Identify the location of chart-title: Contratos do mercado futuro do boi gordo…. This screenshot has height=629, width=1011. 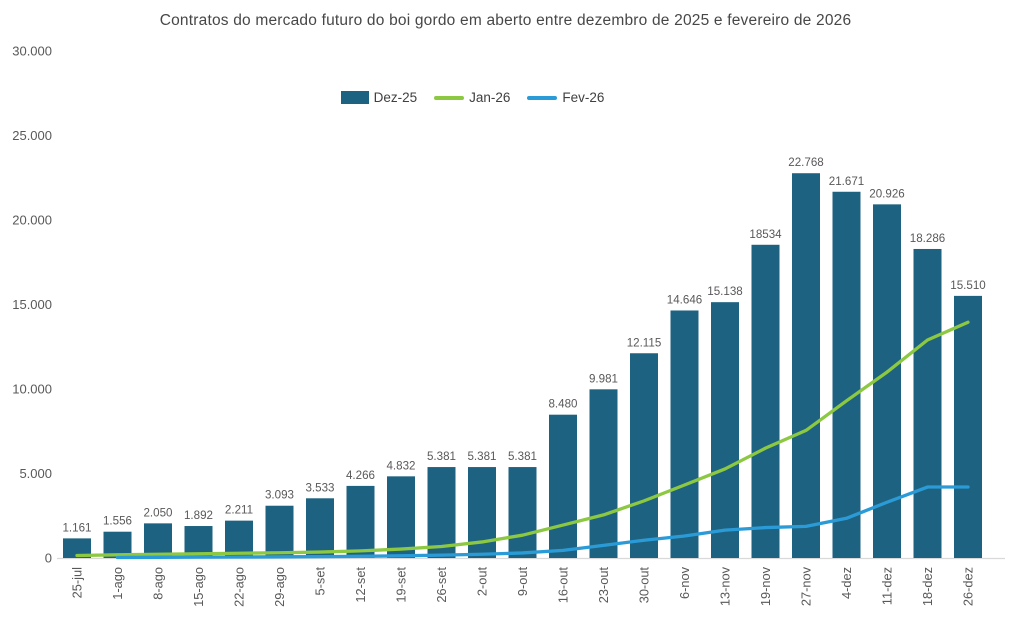
(505, 20).